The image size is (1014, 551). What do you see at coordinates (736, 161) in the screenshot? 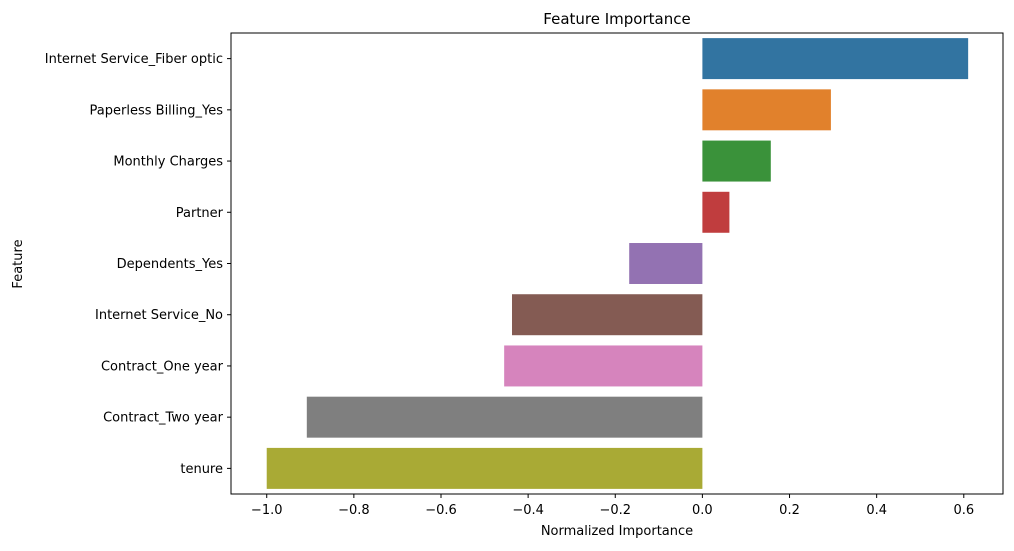
I see `bar-monthly-charges` at bounding box center [736, 161].